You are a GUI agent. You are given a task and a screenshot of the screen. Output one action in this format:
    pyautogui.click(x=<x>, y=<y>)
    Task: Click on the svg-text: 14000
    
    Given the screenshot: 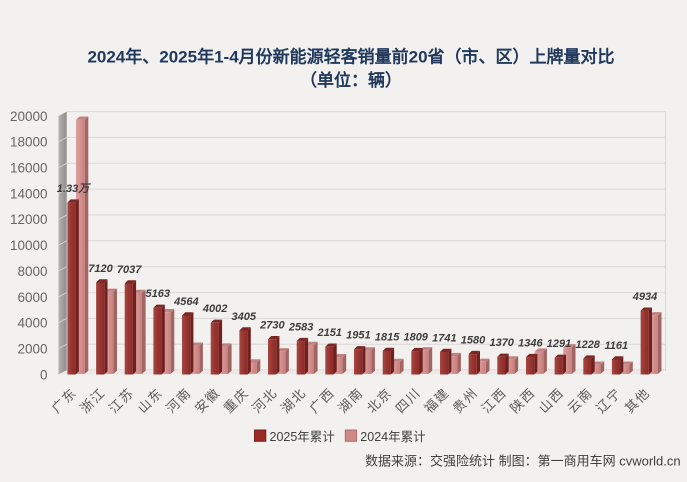 What is the action you would take?
    pyautogui.click(x=29, y=193)
    